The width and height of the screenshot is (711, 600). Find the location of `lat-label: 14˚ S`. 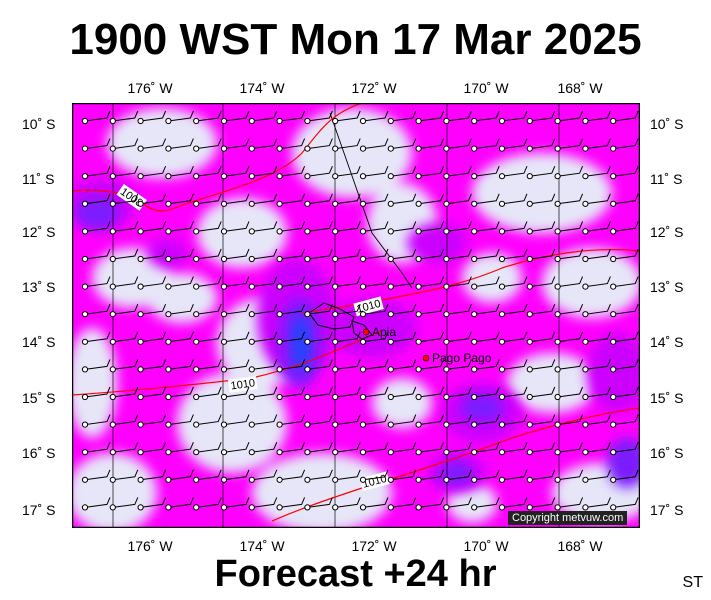

lat-label: 14˚ S is located at coordinates (39, 342).